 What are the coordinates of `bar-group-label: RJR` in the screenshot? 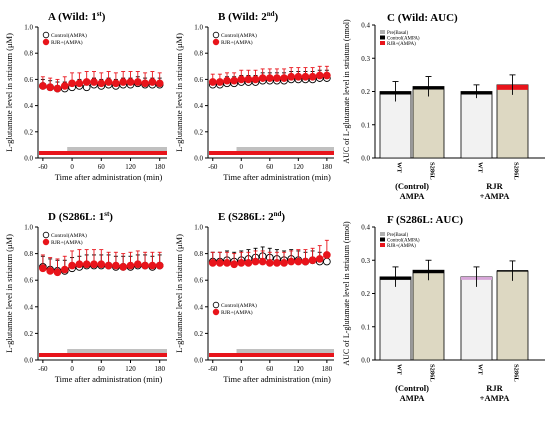 It's located at (494, 388).